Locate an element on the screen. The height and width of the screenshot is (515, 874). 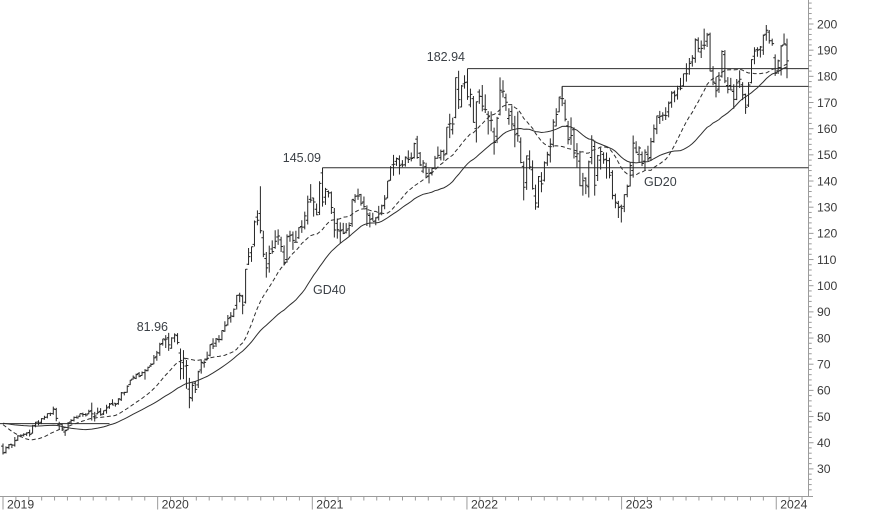
y-axis-label: 110 is located at coordinates (827, 260).